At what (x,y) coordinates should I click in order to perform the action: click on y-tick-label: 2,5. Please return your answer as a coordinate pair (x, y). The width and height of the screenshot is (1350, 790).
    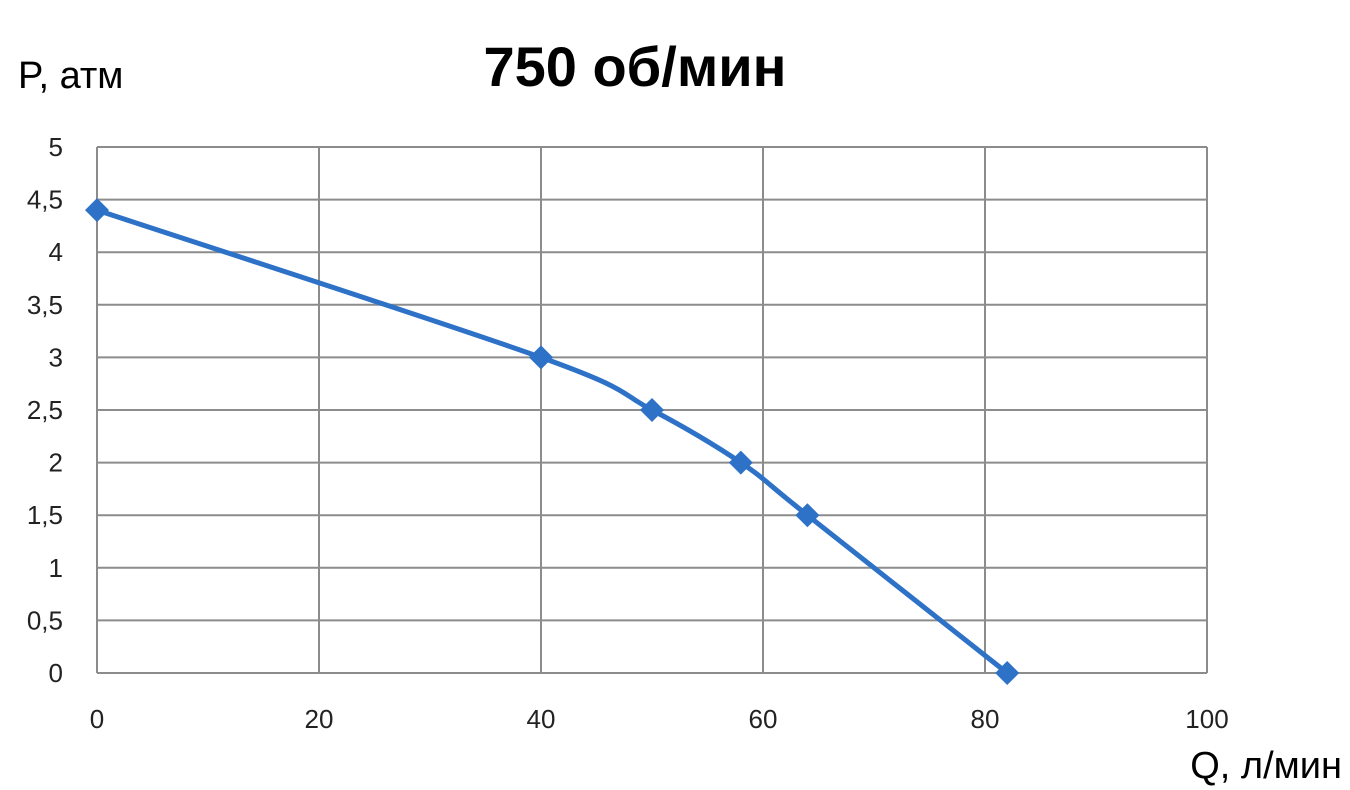
    Looking at the image, I should click on (45, 410).